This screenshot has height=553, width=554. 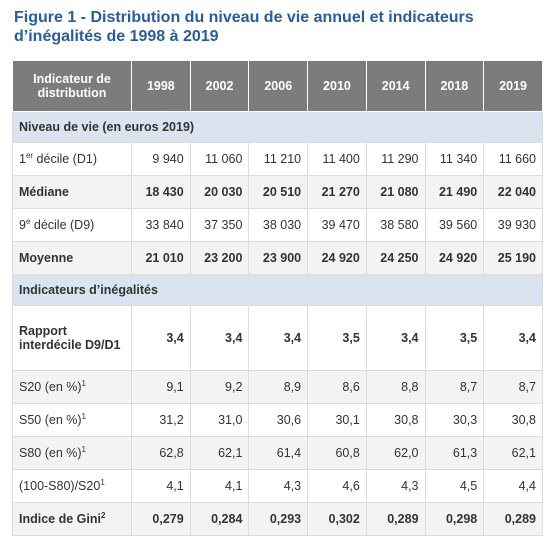 What do you see at coordinates (29, 156) in the screenshot?
I see `superscript: er` at bounding box center [29, 156].